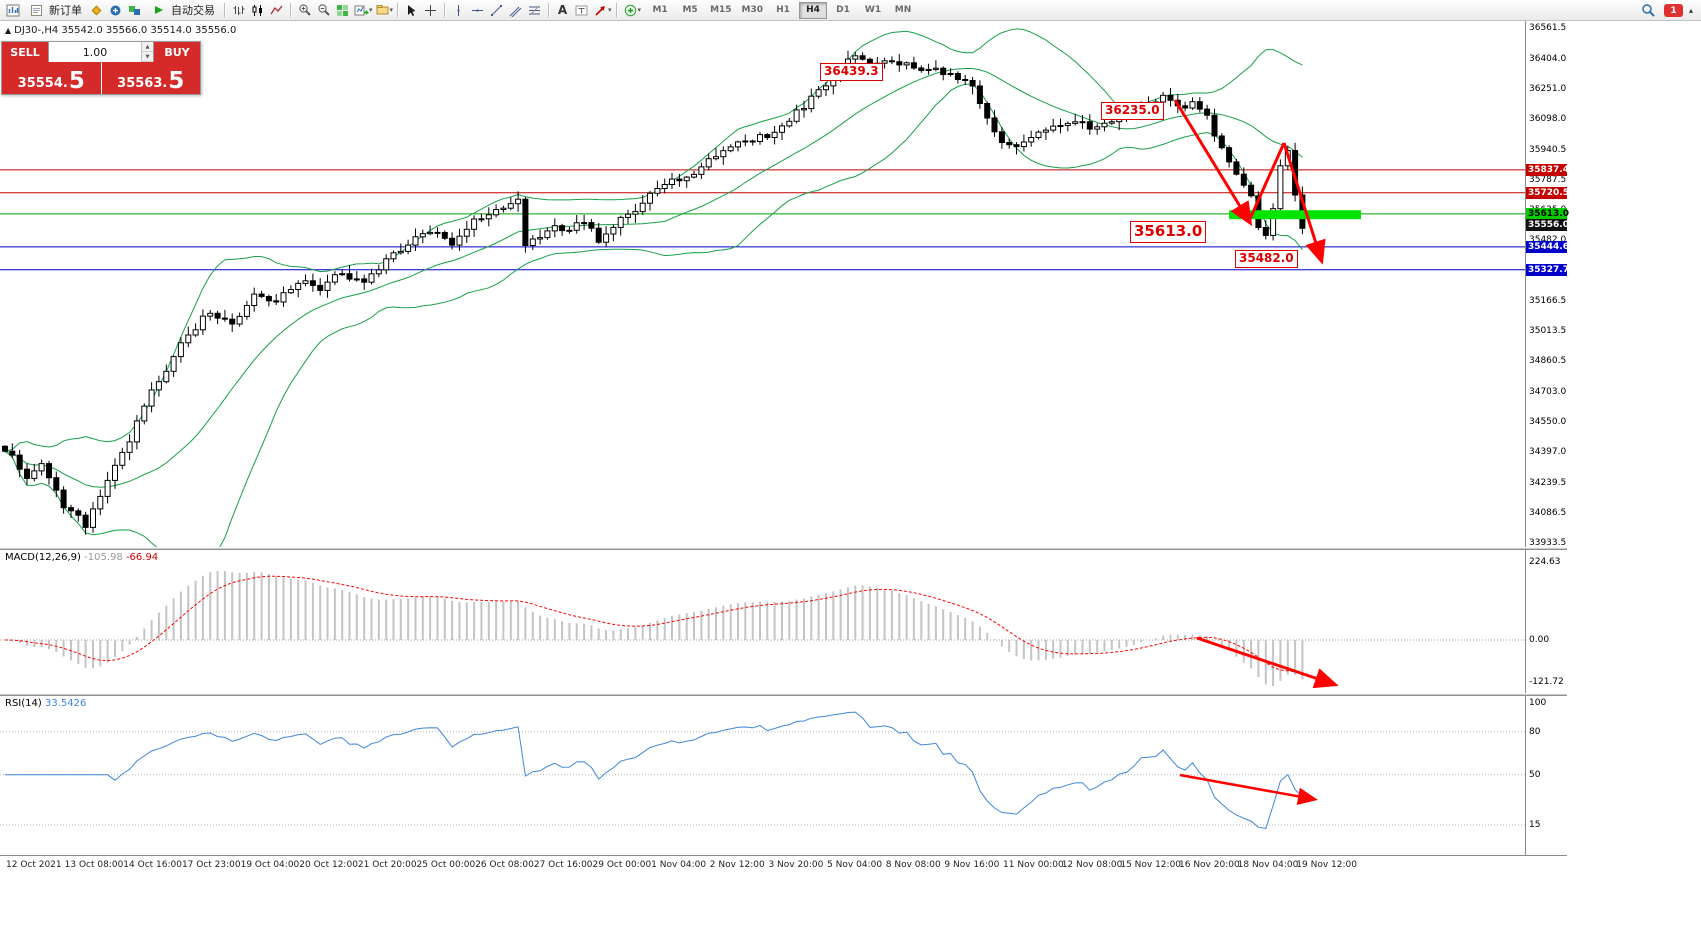 This screenshot has width=1701, height=943. Describe the element at coordinates (1548, 331) in the screenshot. I see `price-tick: 35013.5` at that location.